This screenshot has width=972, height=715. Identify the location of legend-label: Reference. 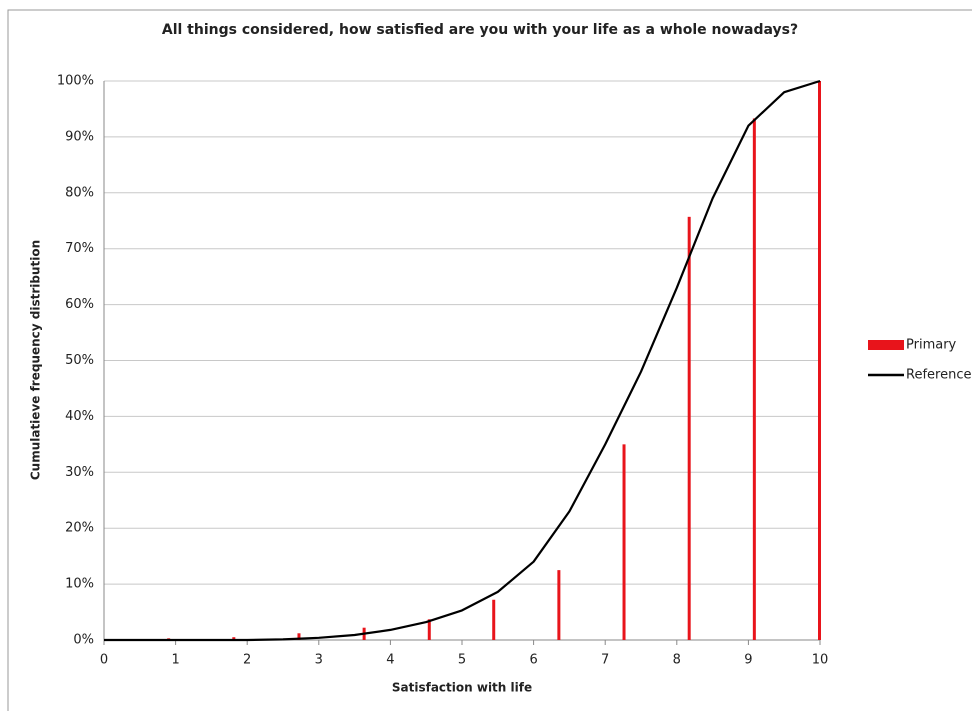
(938, 375).